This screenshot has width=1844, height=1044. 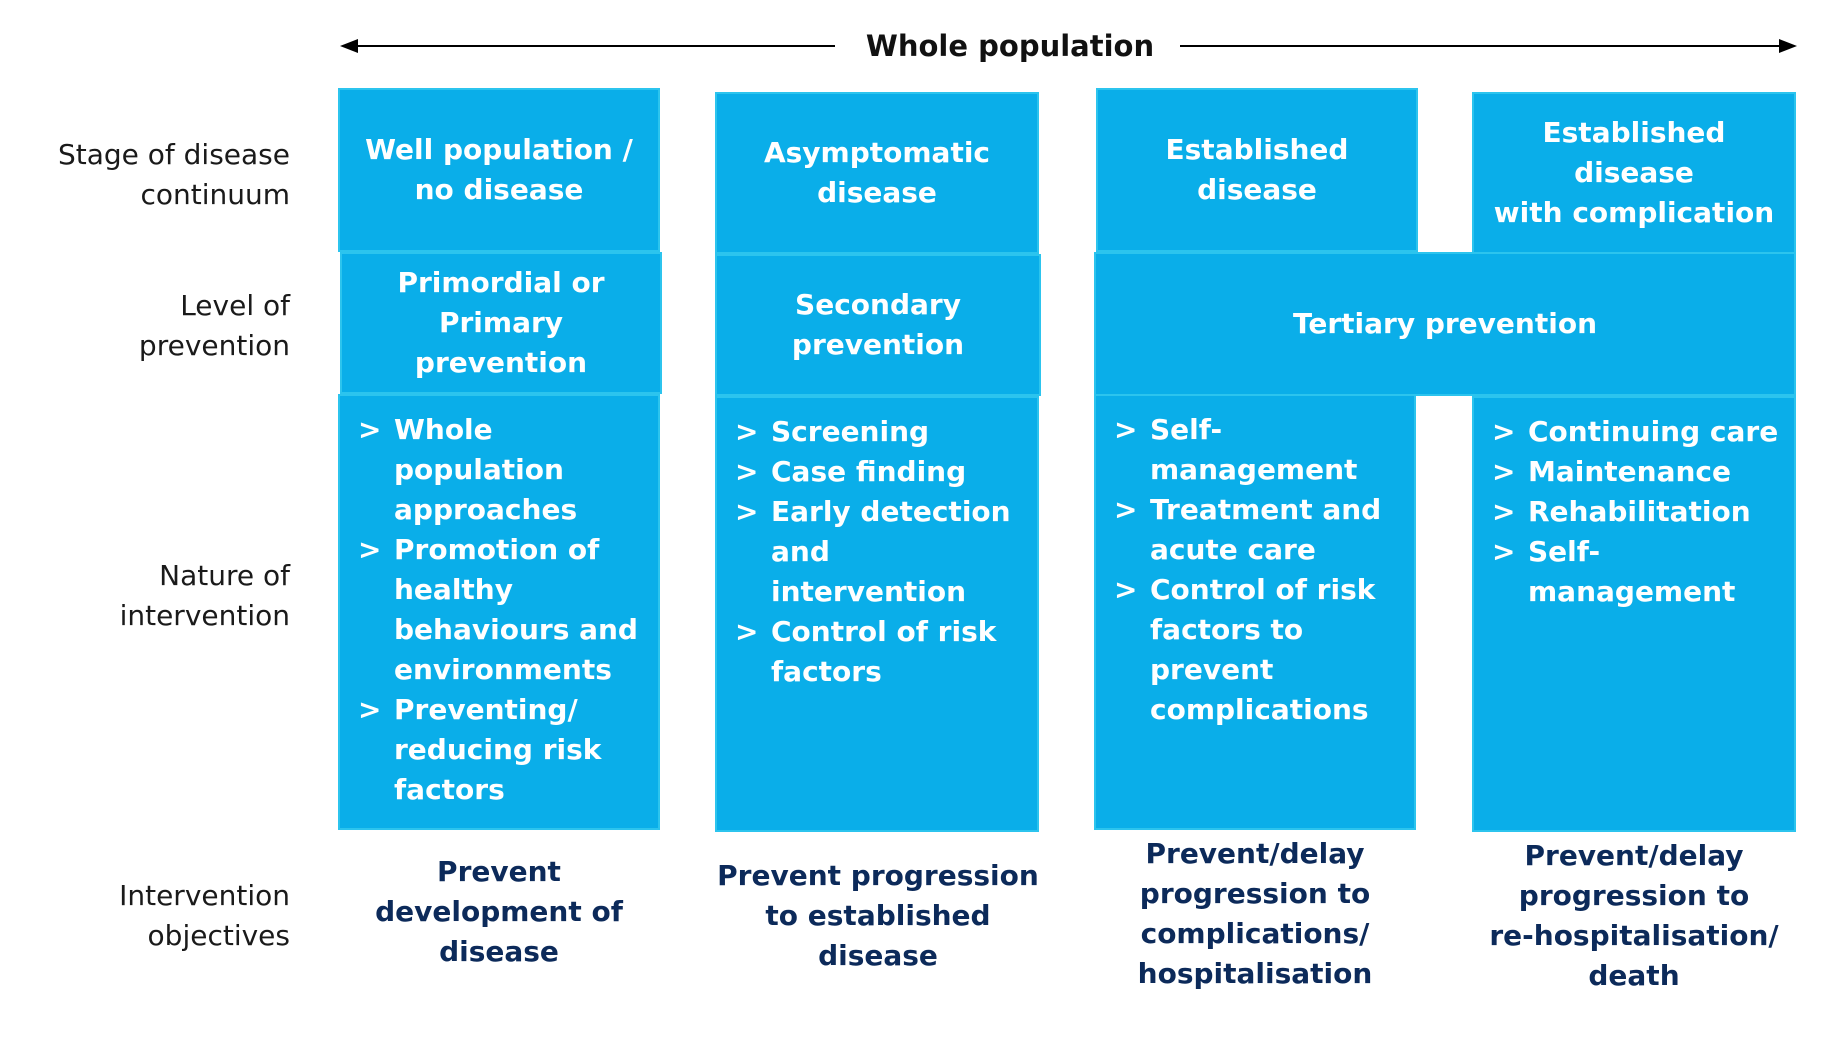 What do you see at coordinates (1788, 46) in the screenshot?
I see `arrowhead-right-icon` at bounding box center [1788, 46].